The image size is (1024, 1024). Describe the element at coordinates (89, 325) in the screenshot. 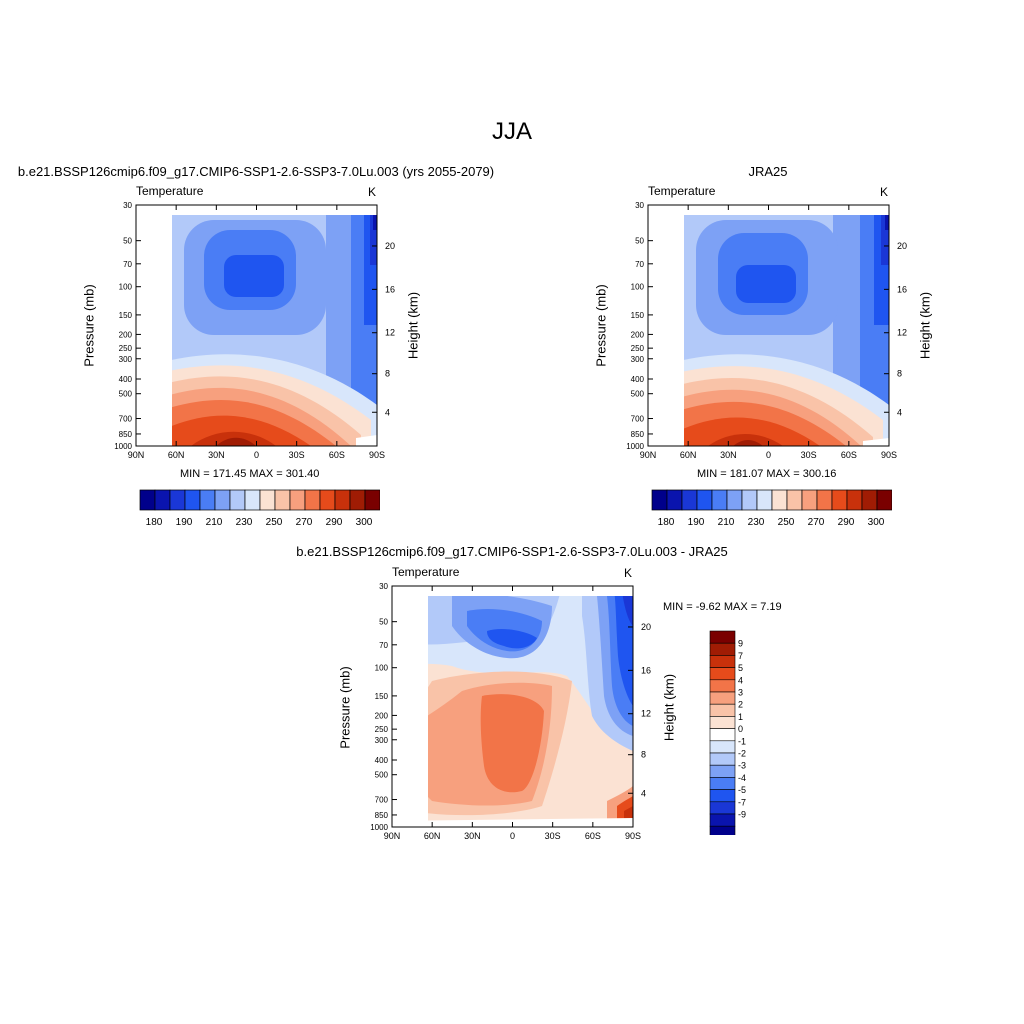

I see `panel1-ylabel: Pressure (mb)` at that location.